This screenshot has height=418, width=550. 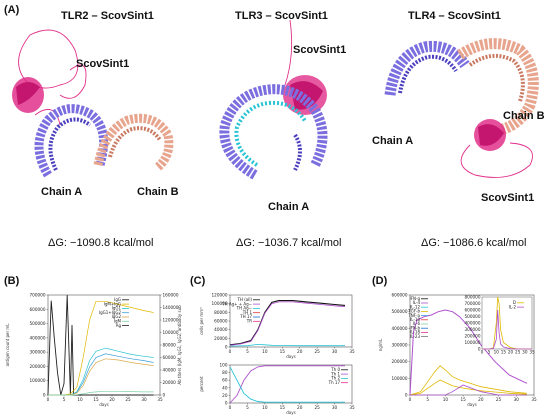 What do you see at coordinates (221, 329) in the screenshot?
I see `y-tick-label: 40000` at bounding box center [221, 329].